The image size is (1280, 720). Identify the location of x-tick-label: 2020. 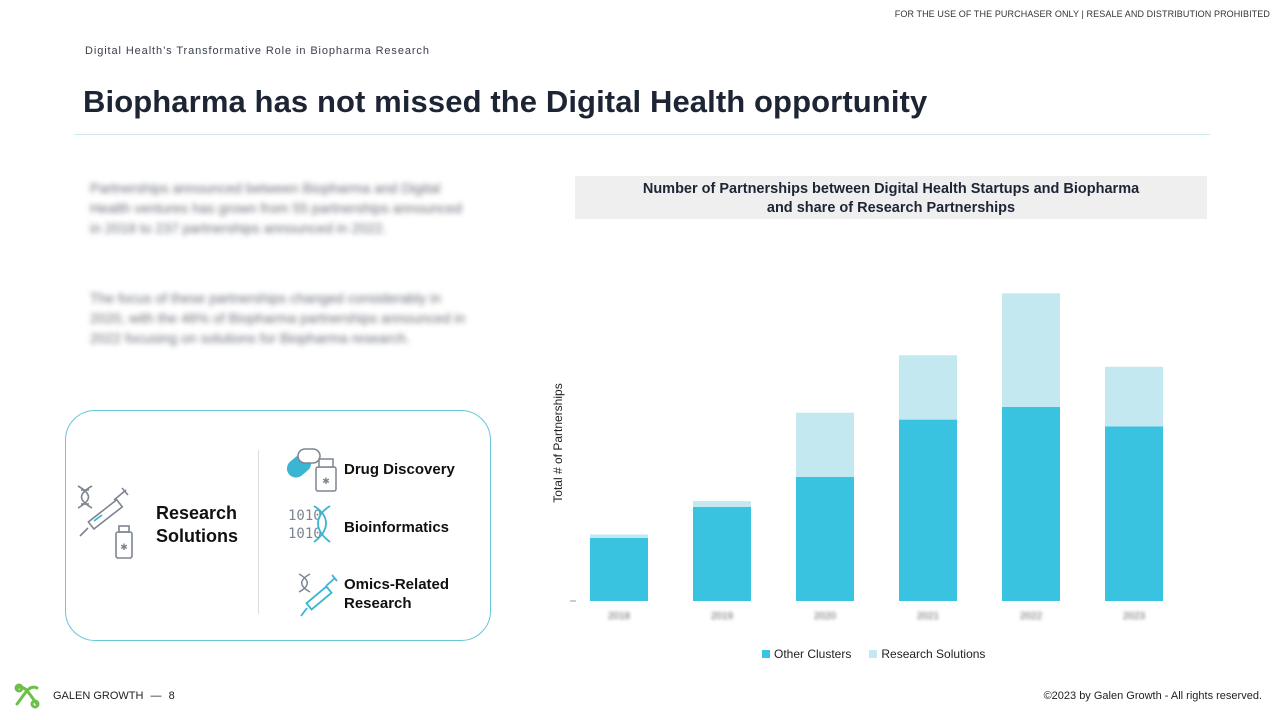
(825, 616).